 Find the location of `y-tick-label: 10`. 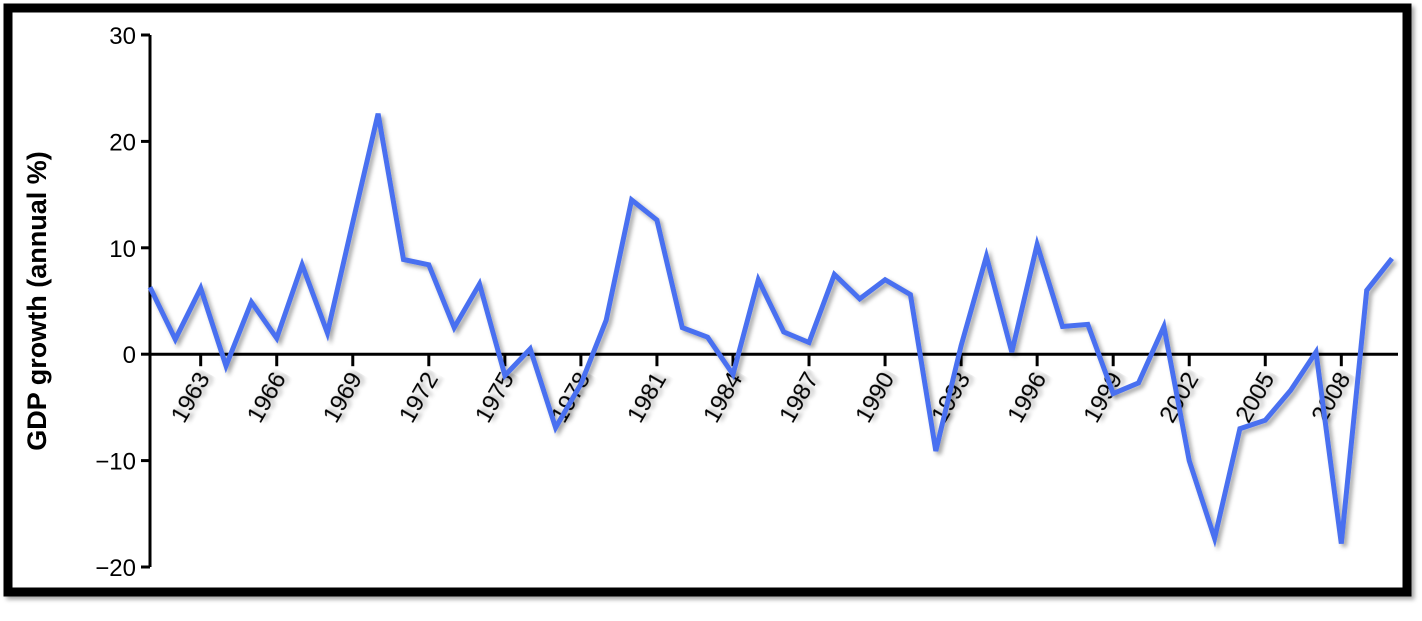

y-tick-label: 10 is located at coordinates (122, 249).